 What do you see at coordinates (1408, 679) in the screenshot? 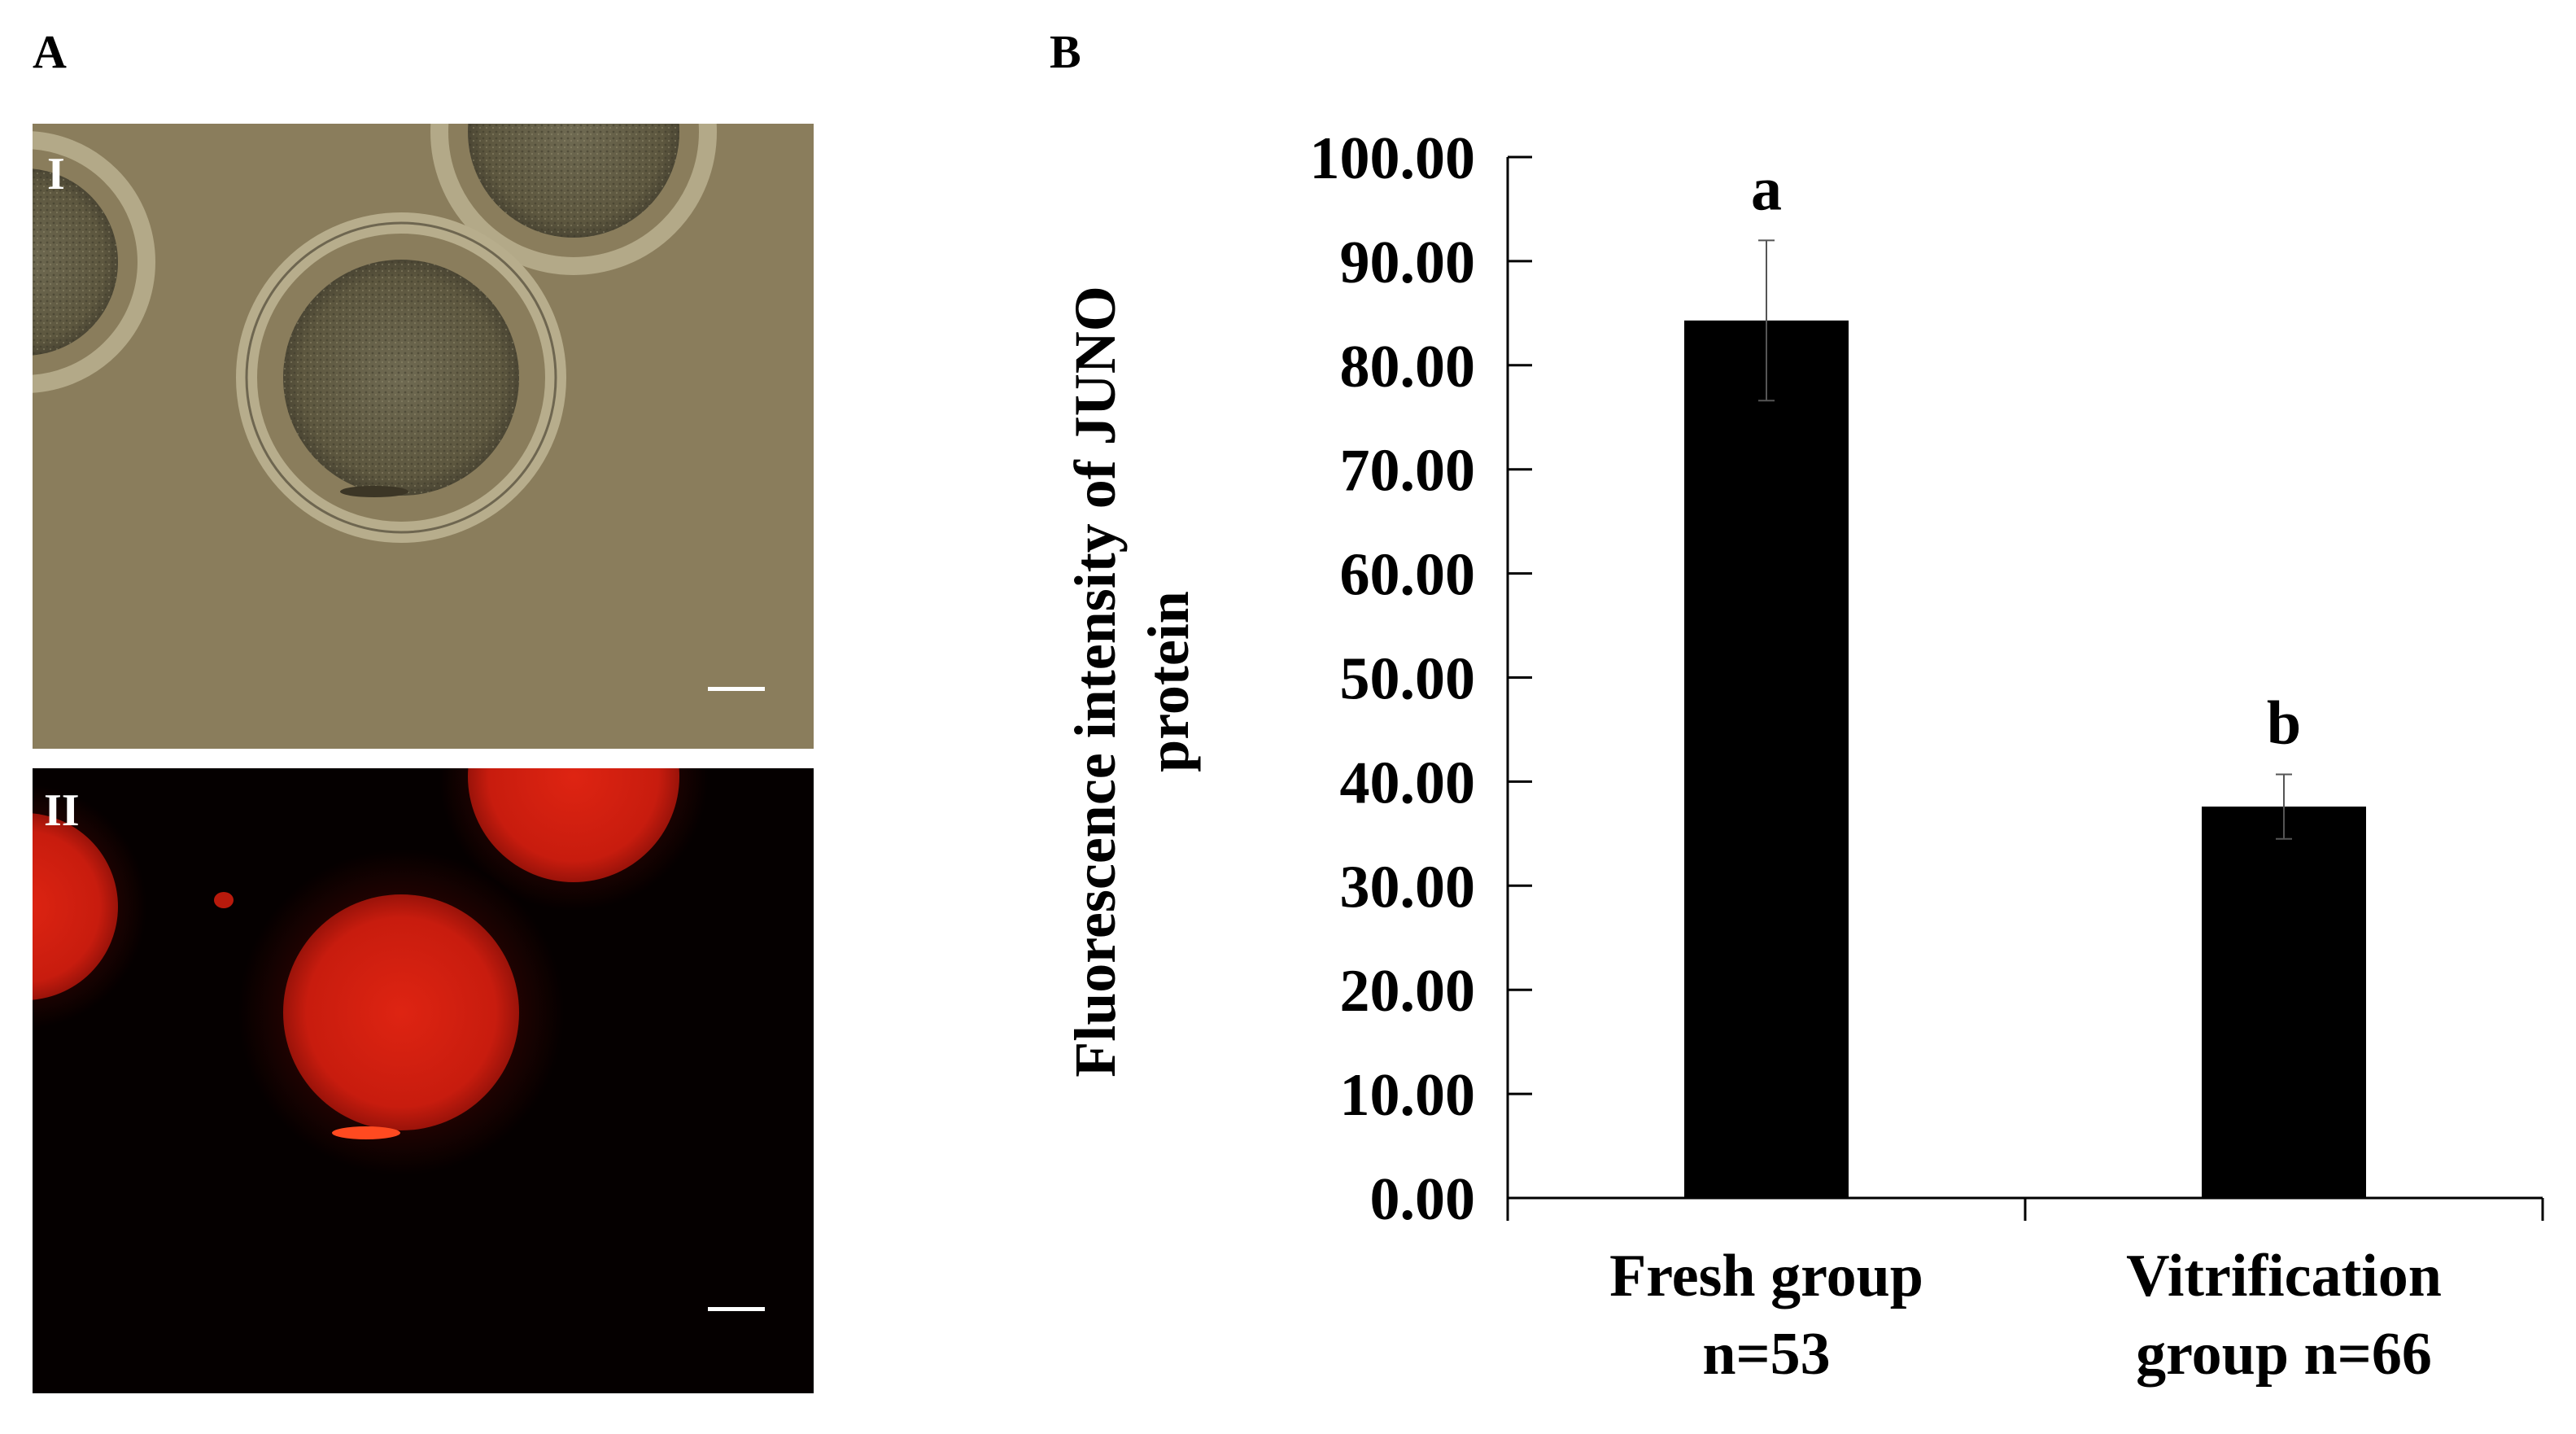
I see `y-tick-label: 50.00` at bounding box center [1408, 679].